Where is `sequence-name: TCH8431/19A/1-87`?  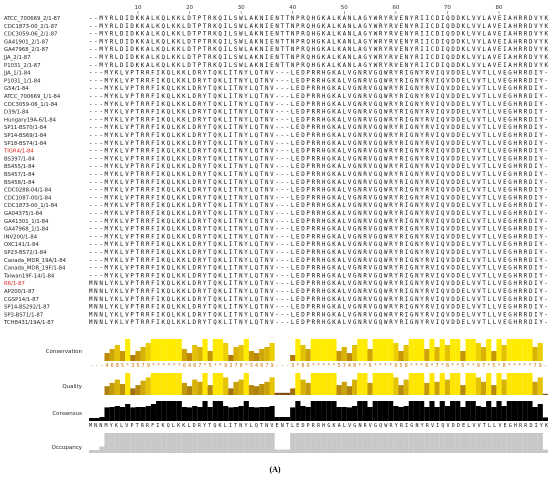 sequence-name: TCH8431/19A/1-87 is located at coordinates (28, 323).